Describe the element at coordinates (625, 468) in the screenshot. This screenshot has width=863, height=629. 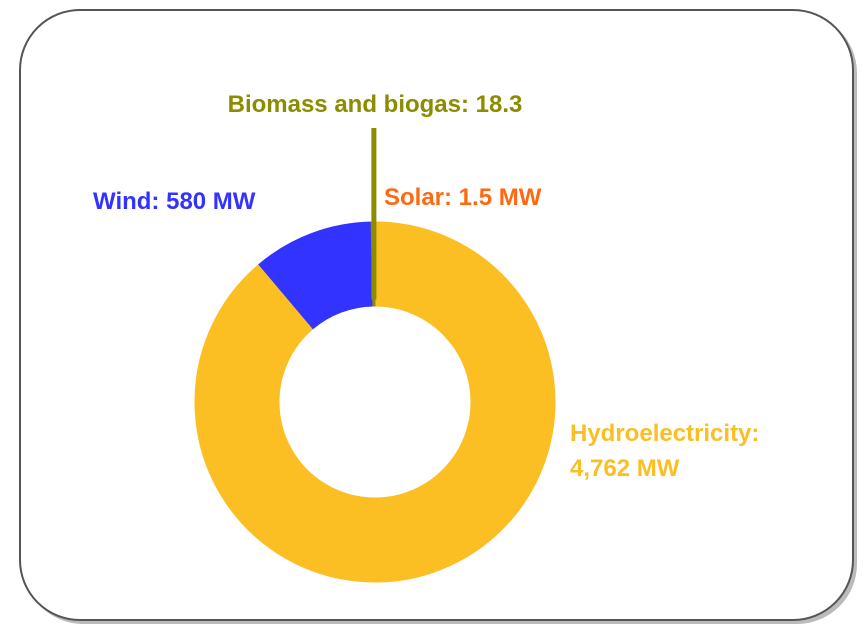
I see `data-label-line: 4,762 MW` at that location.